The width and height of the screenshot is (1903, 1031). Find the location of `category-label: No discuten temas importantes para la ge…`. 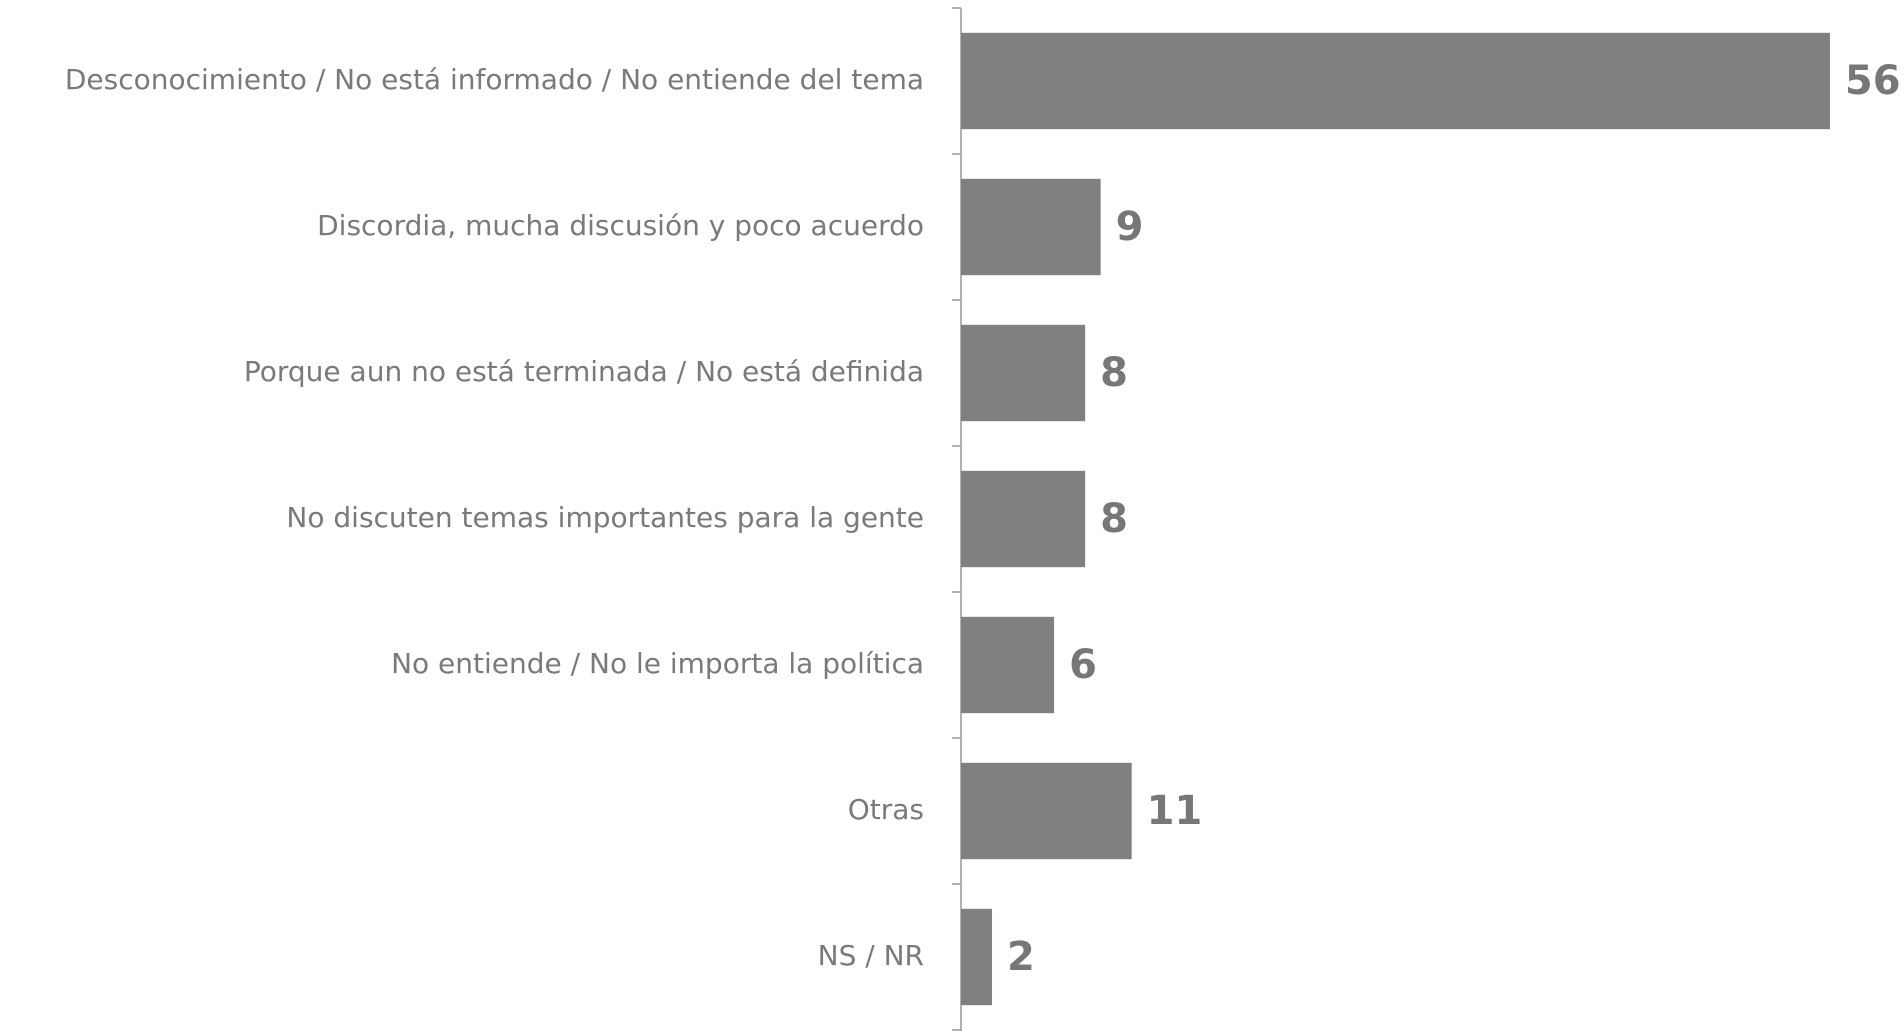

category-label: No discuten temas importantes para la ge… is located at coordinates (605, 517).